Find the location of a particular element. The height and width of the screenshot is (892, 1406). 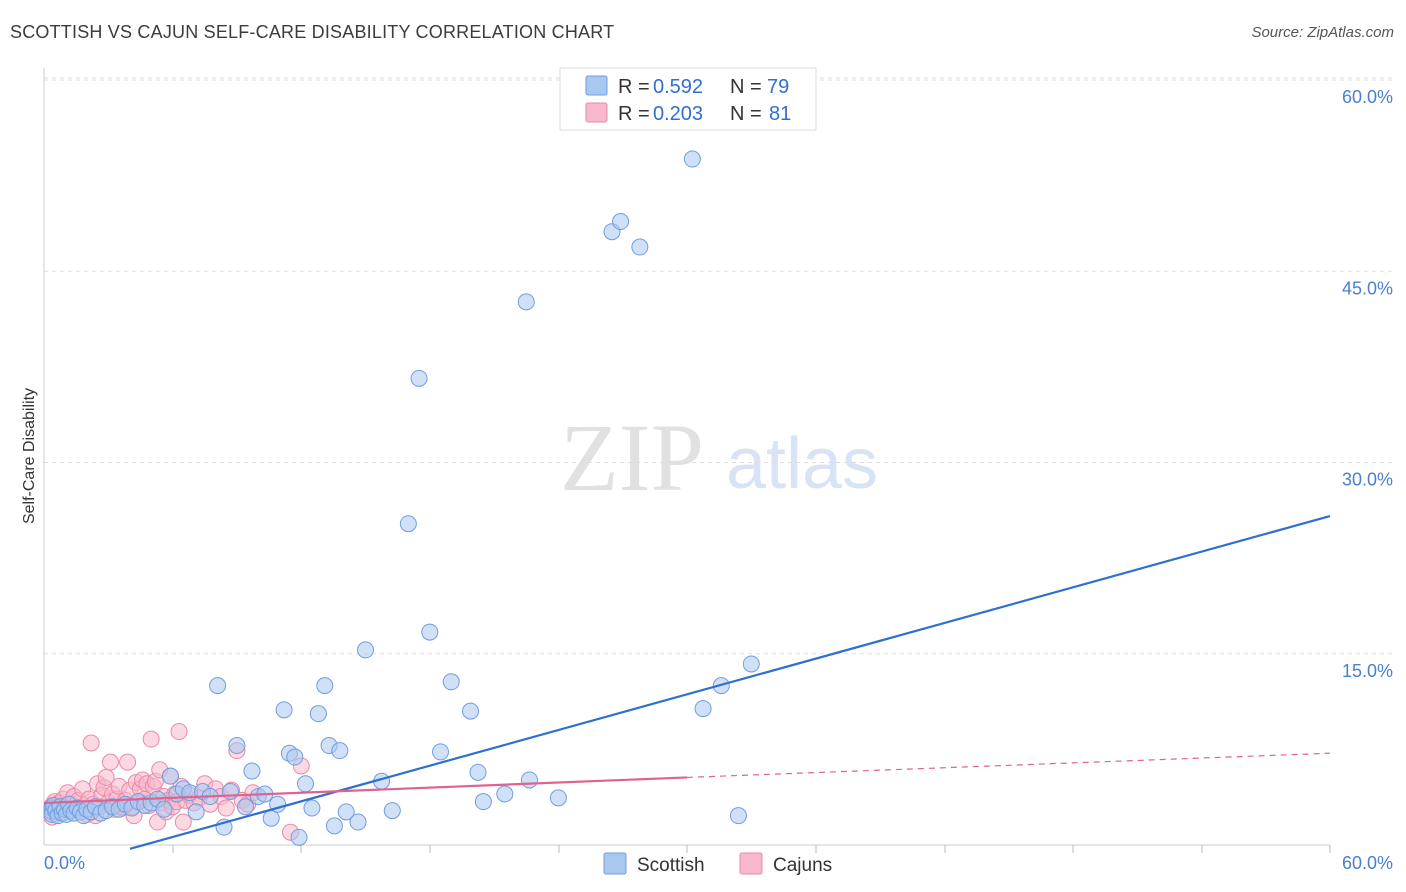

x-tick-labels: 0.0% 60.0% is located at coordinates (718, 863).